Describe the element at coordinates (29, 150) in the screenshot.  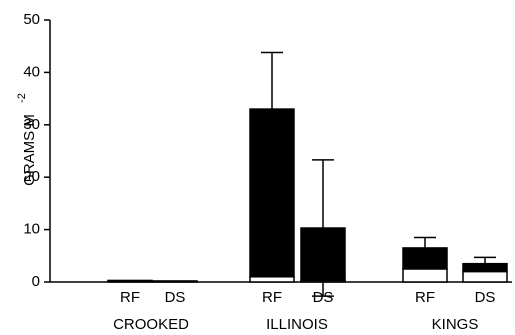
I see `y-axis-label: GRAMS M` at that location.